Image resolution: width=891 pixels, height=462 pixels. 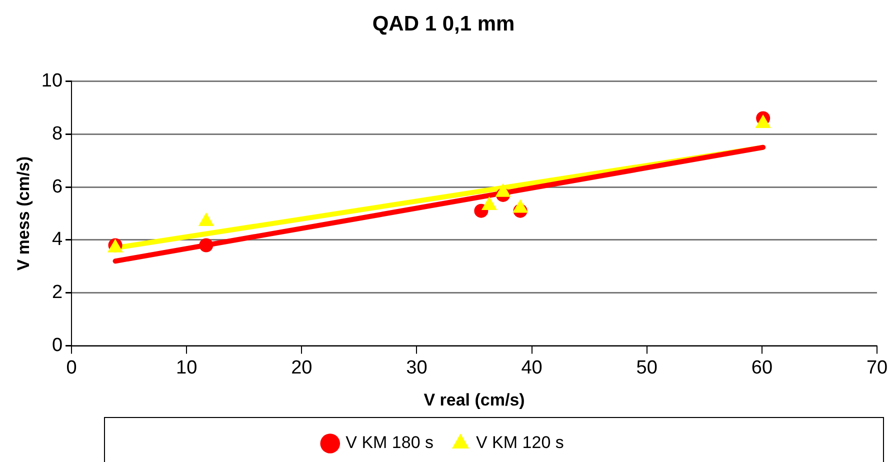 What do you see at coordinates (71, 367) in the screenshot?
I see `x-tick-label: 0` at bounding box center [71, 367].